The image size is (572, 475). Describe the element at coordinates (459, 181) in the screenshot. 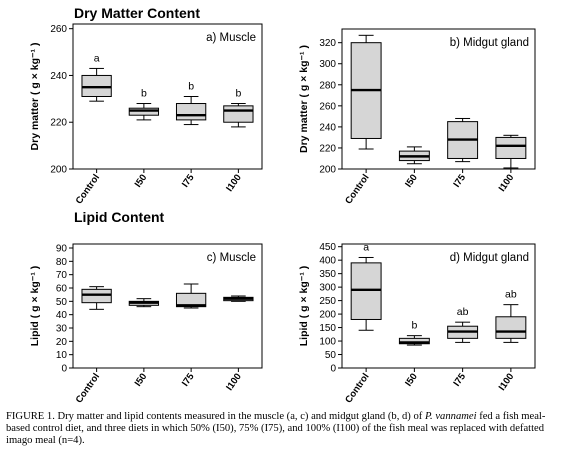

I see `panel-2-xlabel-i75: I75` at that location.